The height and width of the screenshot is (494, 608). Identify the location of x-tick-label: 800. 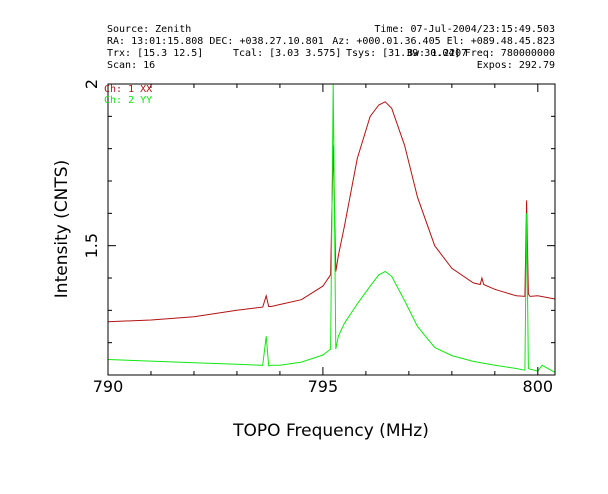
(538, 386).